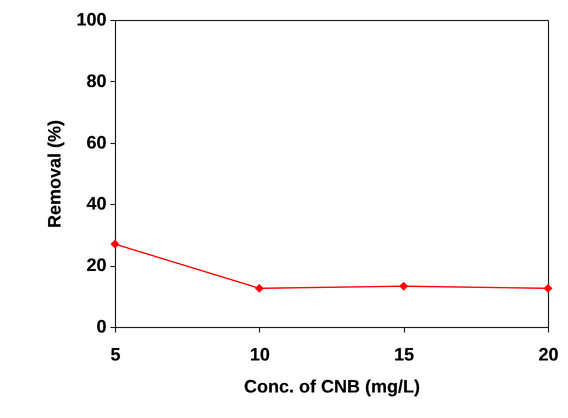 Image resolution: width=568 pixels, height=418 pixels. Describe the element at coordinates (101, 326) in the screenshot. I see `y-tick-label: 0` at that location.